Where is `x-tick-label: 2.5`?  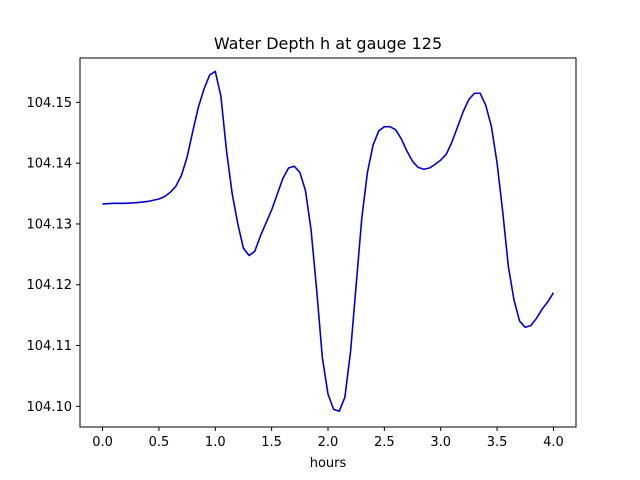
x-tick-label: 2.5 is located at coordinates (384, 442).